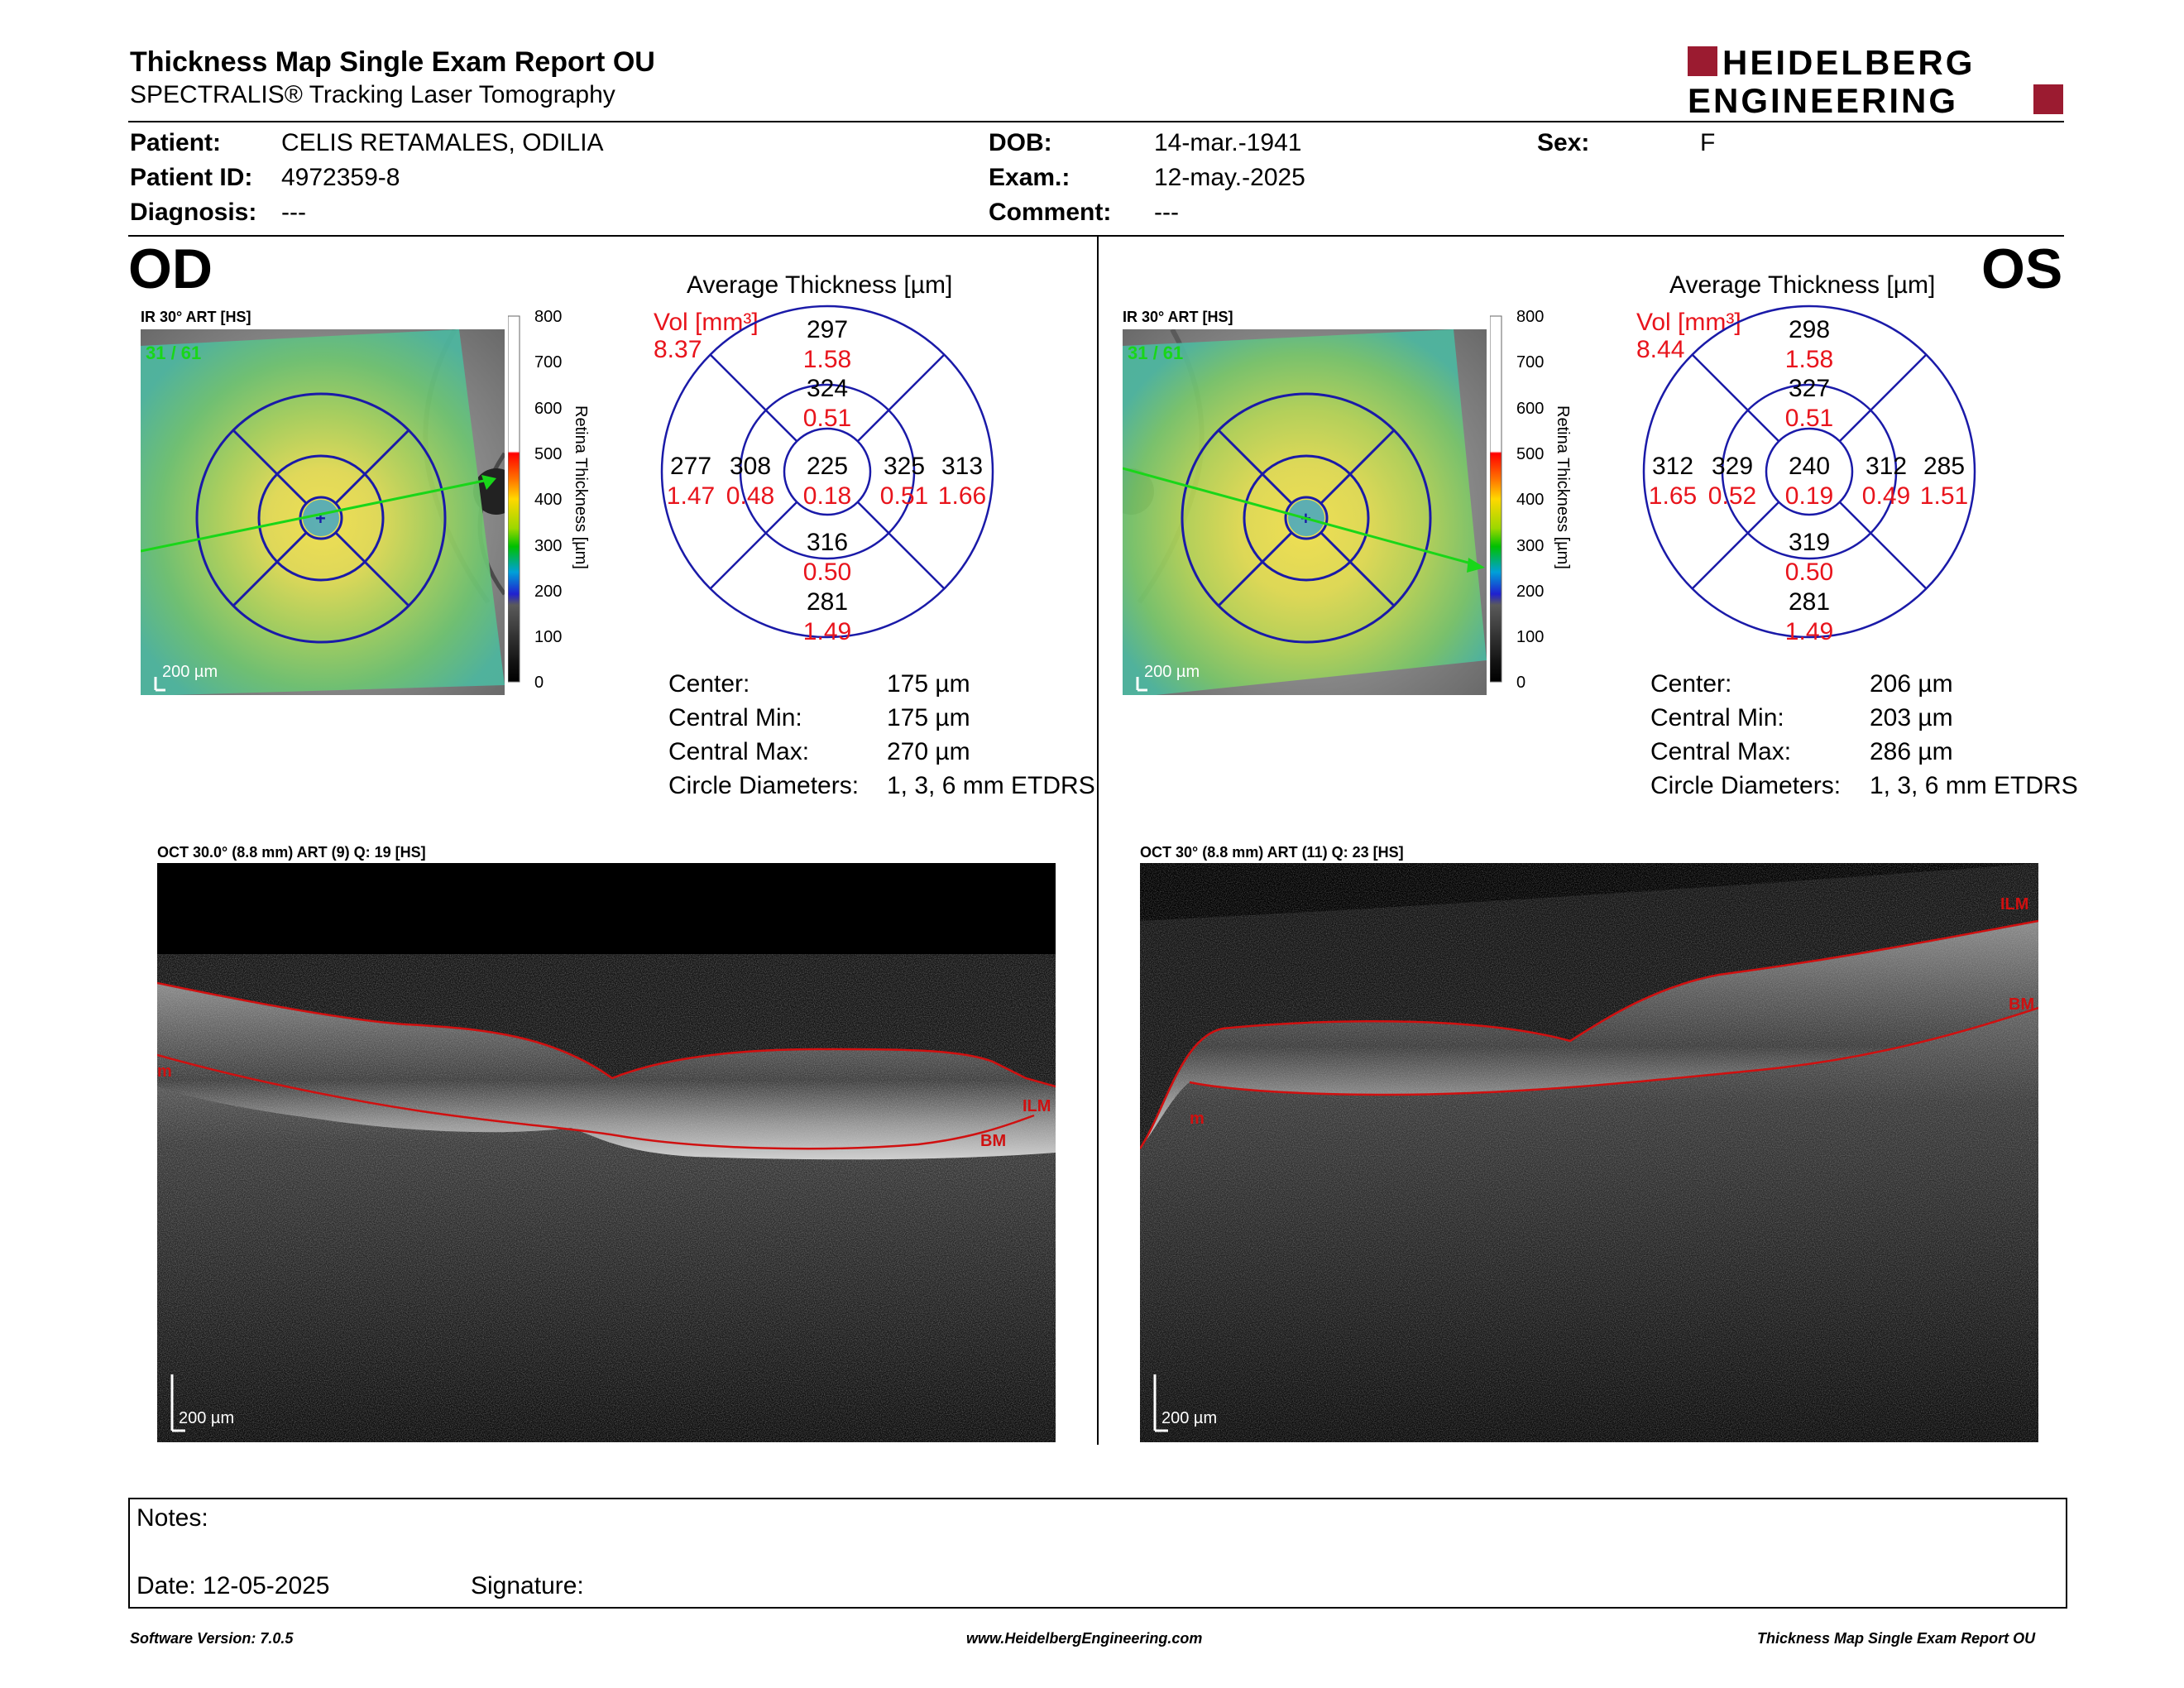 The height and width of the screenshot is (1688, 2184). Describe the element at coordinates (1672, 466) in the screenshot. I see `os-outer-temp: 312` at that location.